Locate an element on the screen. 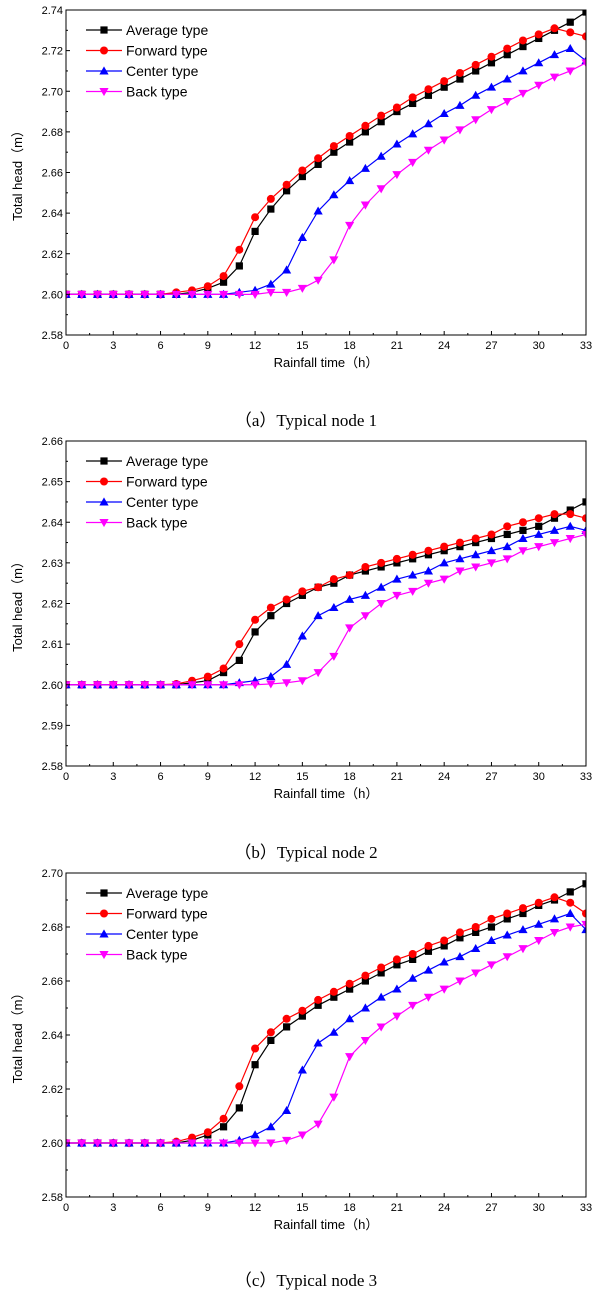  y-tick-label: 2.72 is located at coordinates (52, 52).